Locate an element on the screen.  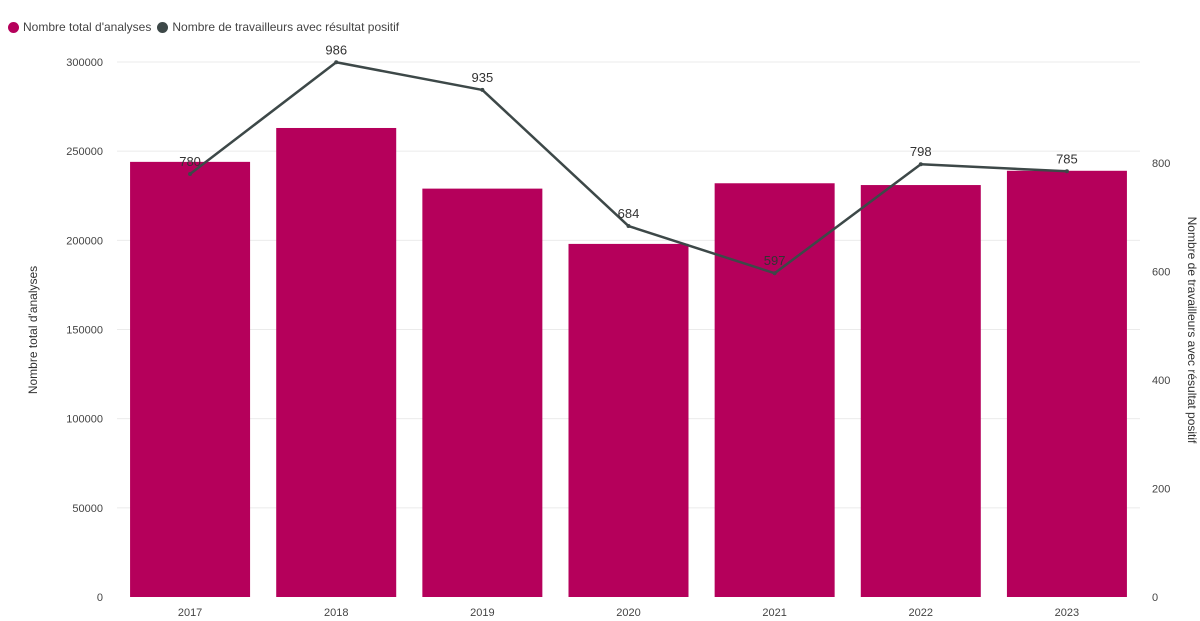
y-left-tick: 100000 is located at coordinates (84, 420).